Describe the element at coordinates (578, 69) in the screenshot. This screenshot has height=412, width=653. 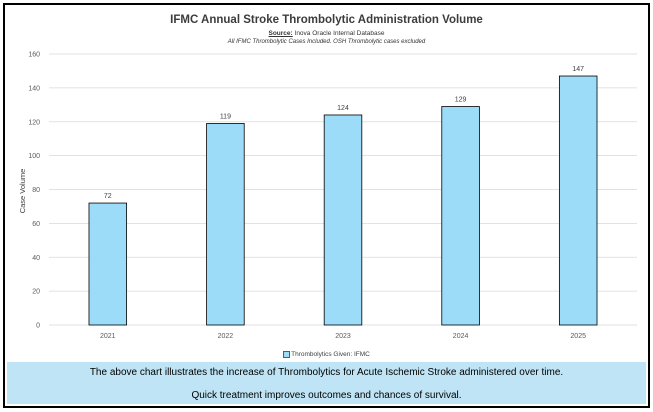
I see `data-label-2025: 147` at that location.